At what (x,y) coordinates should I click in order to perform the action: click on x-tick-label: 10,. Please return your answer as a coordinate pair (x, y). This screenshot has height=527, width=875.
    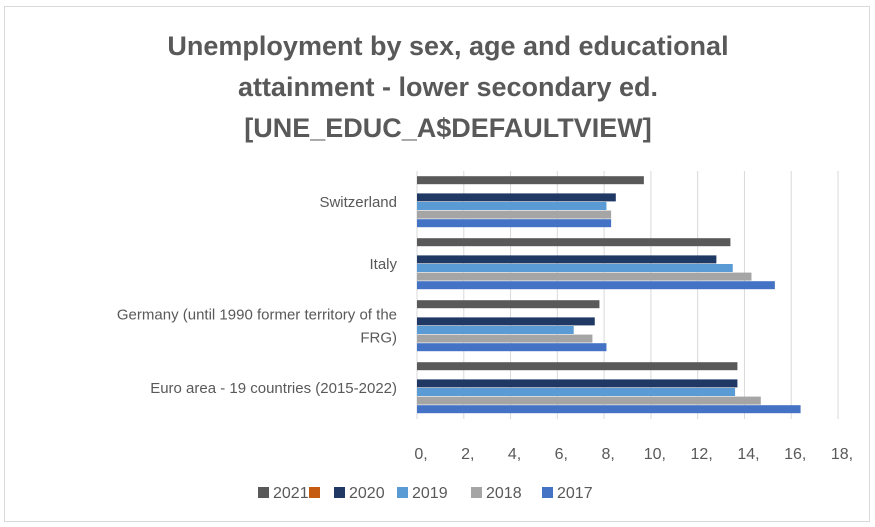
    Looking at the image, I should click on (655, 454).